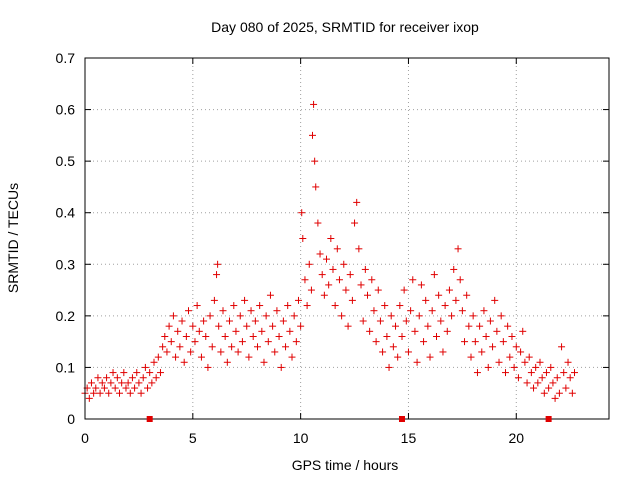 The height and width of the screenshot is (480, 640). I want to click on y-tick-label: 0.6, so click(66, 110).